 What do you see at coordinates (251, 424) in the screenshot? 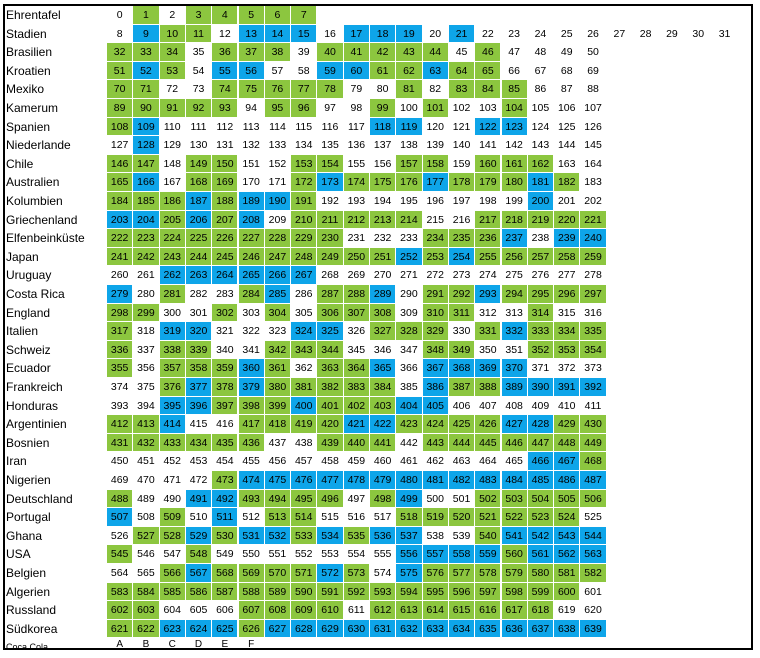
I see `number-cell: 417` at bounding box center [251, 424].